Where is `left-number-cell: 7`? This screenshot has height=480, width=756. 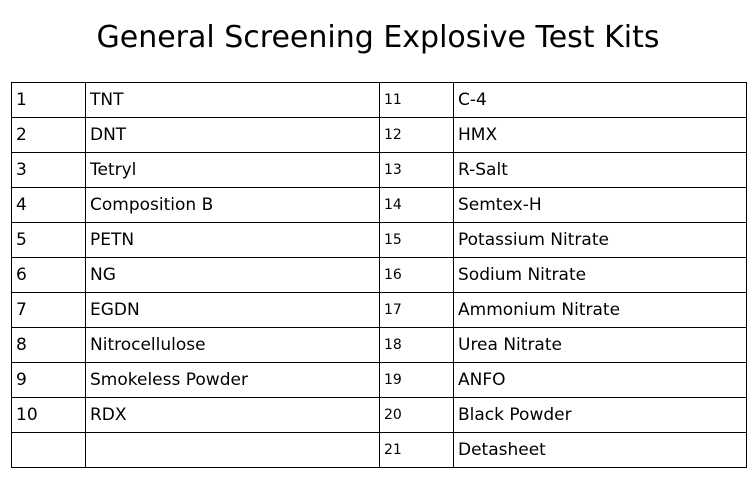
left-number-cell: 7 is located at coordinates (48, 310).